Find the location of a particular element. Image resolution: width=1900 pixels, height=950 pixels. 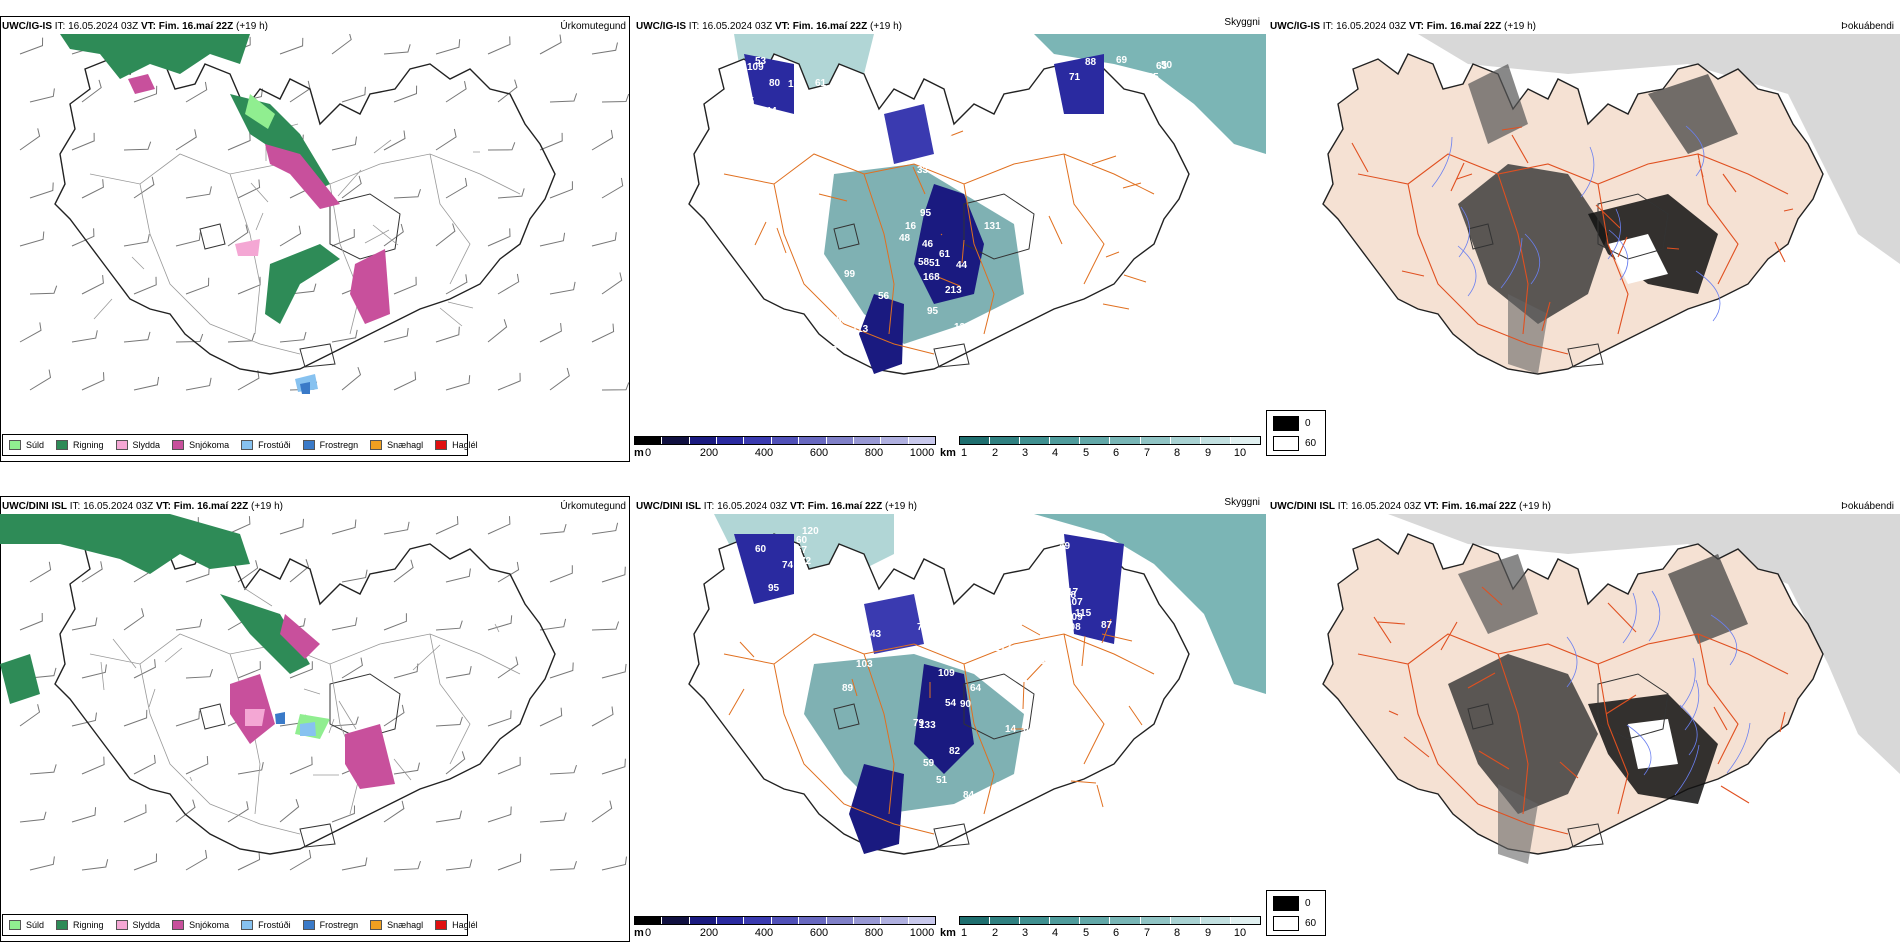

legend-label: Snjókoma is located at coordinates (209, 445).